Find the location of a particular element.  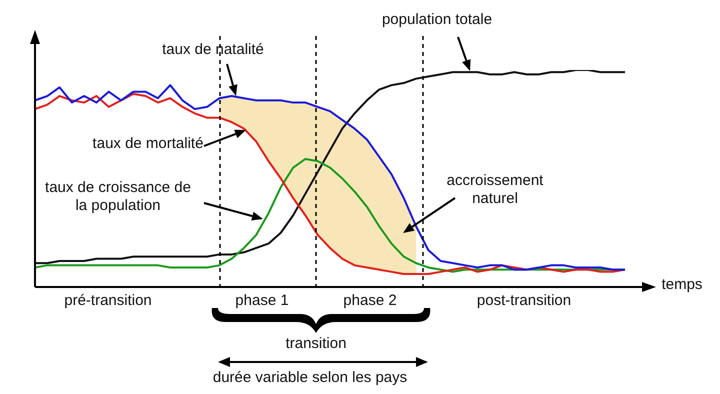

text: taux de natalité is located at coordinates (213, 50).